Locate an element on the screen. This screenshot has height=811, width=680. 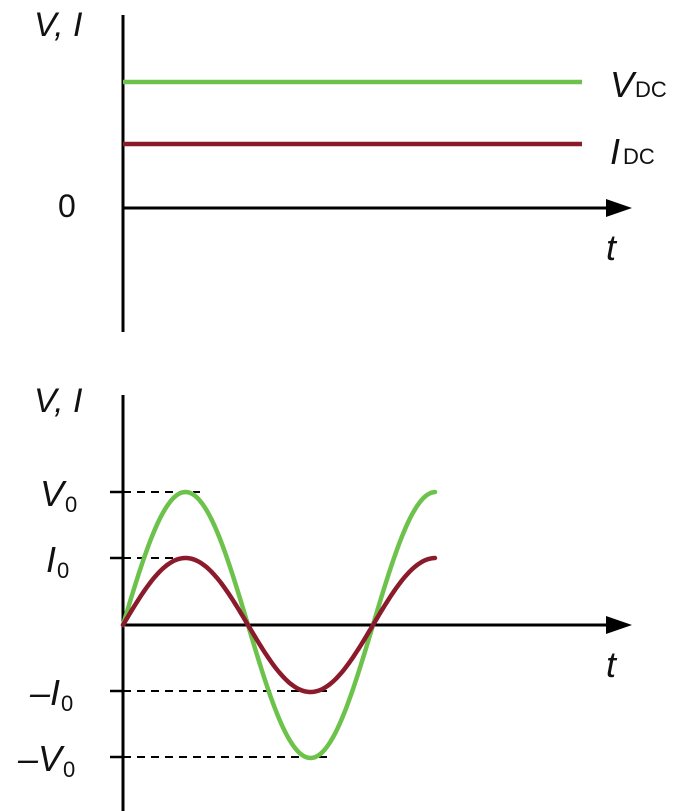
ac-x-axis-arrow is located at coordinates (619, 625).